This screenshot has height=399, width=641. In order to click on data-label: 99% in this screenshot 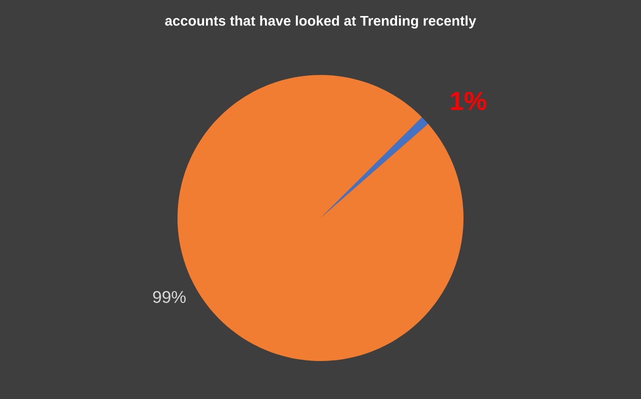, I will do `click(169, 297)`.